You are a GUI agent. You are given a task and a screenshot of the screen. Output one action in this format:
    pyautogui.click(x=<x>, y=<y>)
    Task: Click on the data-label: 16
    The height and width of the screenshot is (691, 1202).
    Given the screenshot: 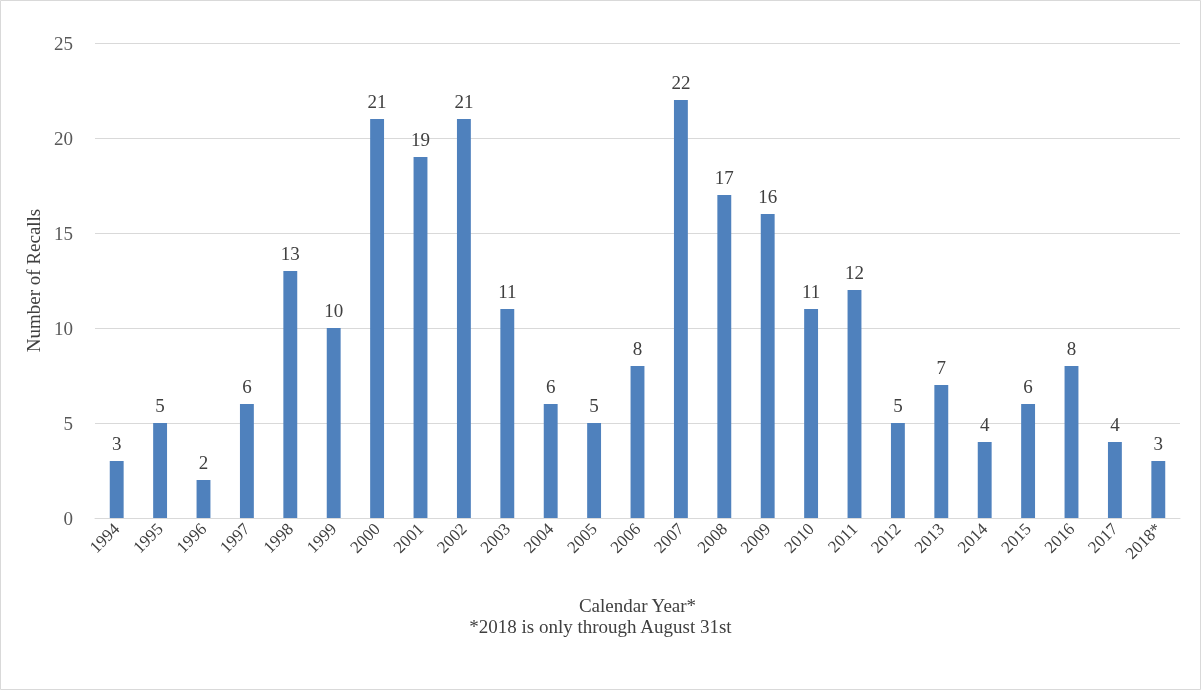 What is the action you would take?
    pyautogui.click(x=768, y=196)
    